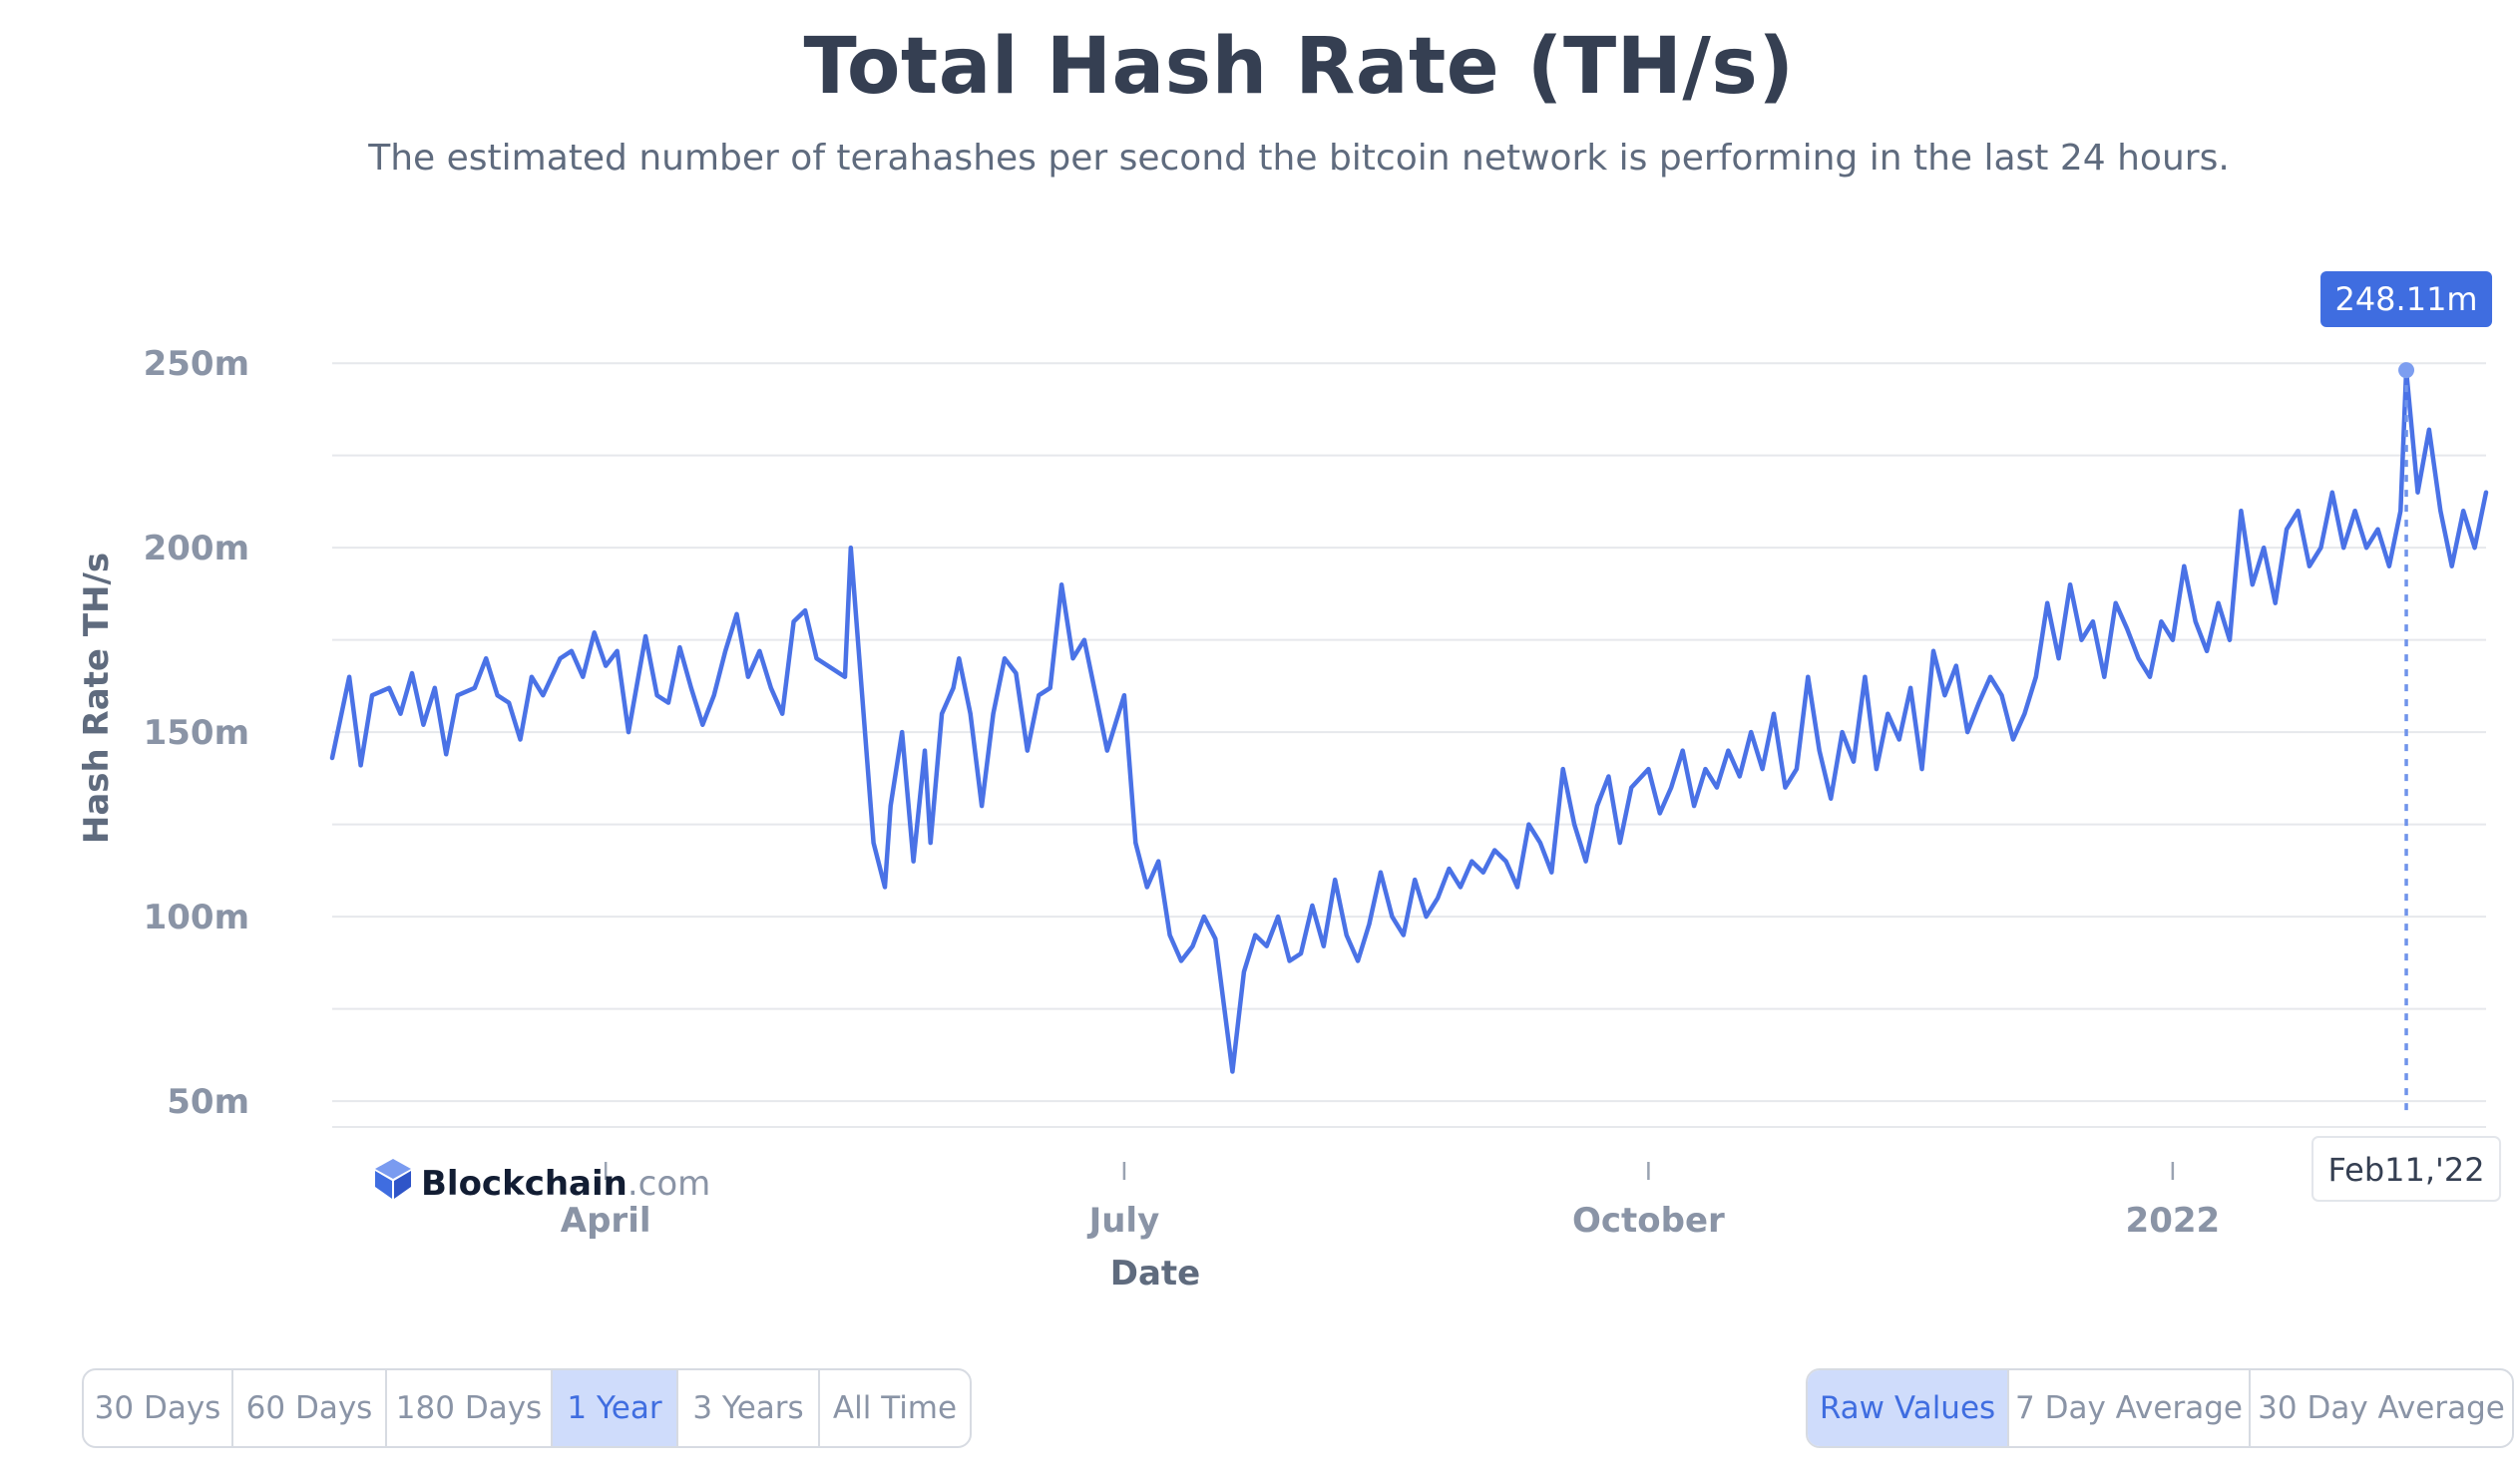 This screenshot has height=1484, width=2516. What do you see at coordinates (2381, 1408) in the screenshot?
I see `thirty-day-average-button: 30 Day Average` at bounding box center [2381, 1408].